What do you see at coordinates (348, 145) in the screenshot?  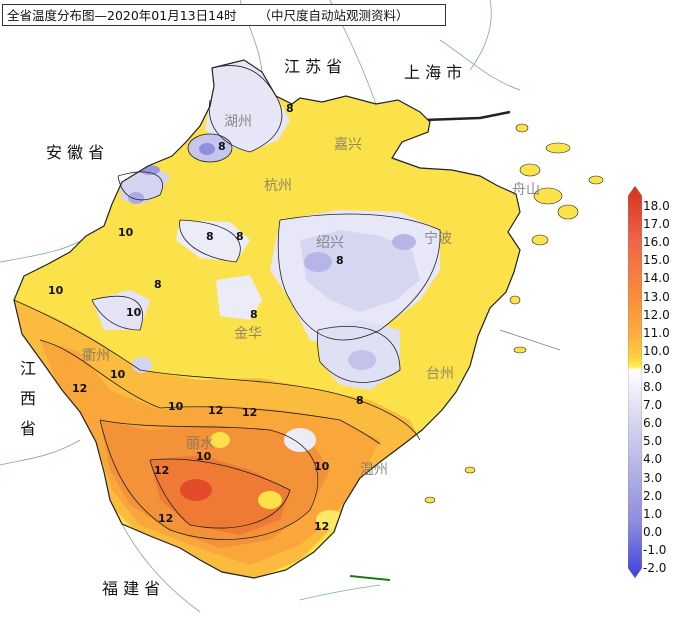 I see `city-label-jiaxing: 嘉兴` at bounding box center [348, 145].